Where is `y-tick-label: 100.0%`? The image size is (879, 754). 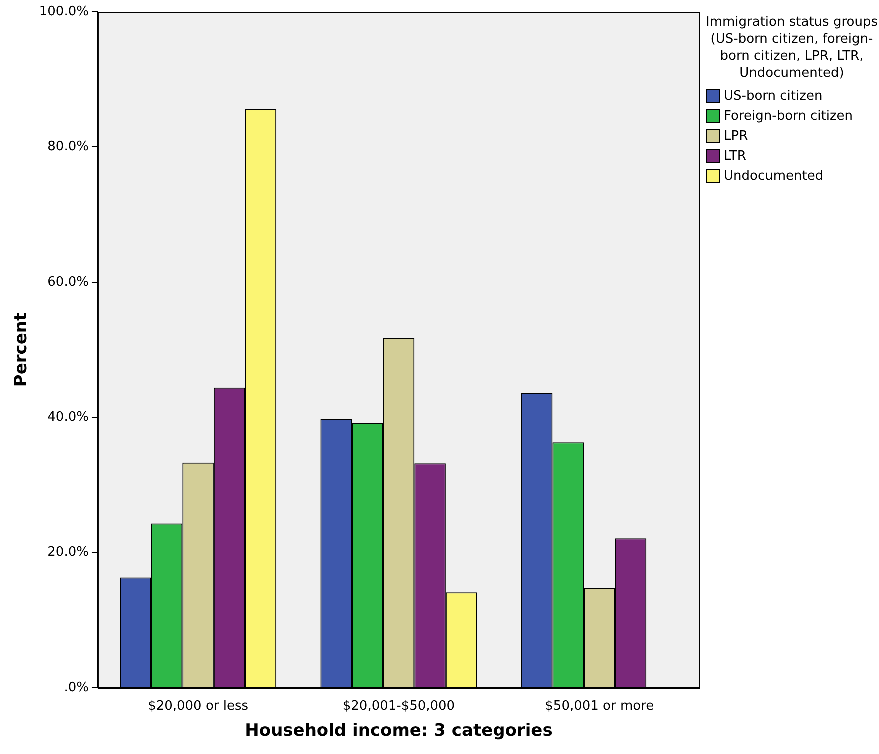 y-tick-label: 100.0% is located at coordinates (64, 12).